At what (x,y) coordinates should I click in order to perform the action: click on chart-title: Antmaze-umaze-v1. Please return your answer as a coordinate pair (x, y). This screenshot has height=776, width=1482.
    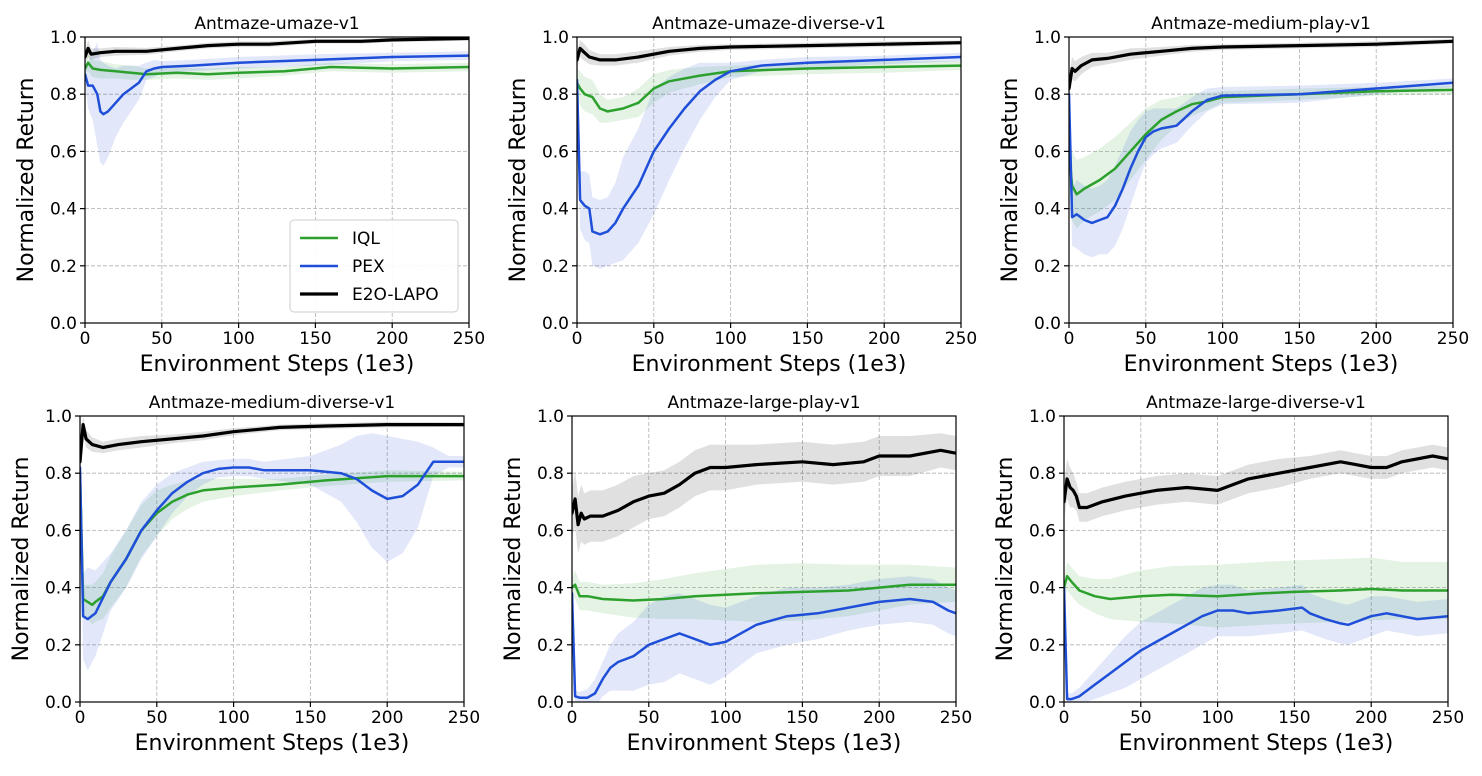
    Looking at the image, I should click on (276, 24).